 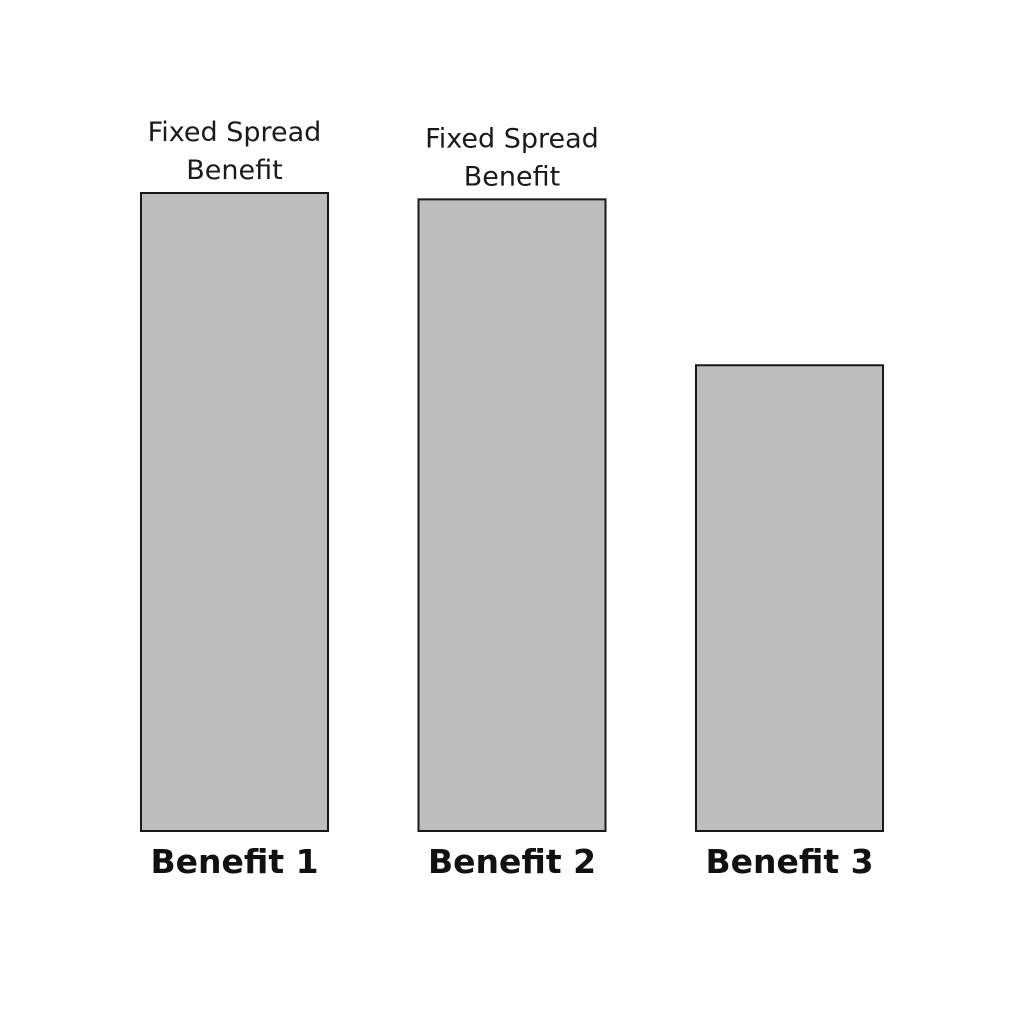 What do you see at coordinates (373, 154) in the screenshot?
I see `bar-top-labels-group: Fixed Spread Benefit Fixed Spread Benefit` at bounding box center [373, 154].